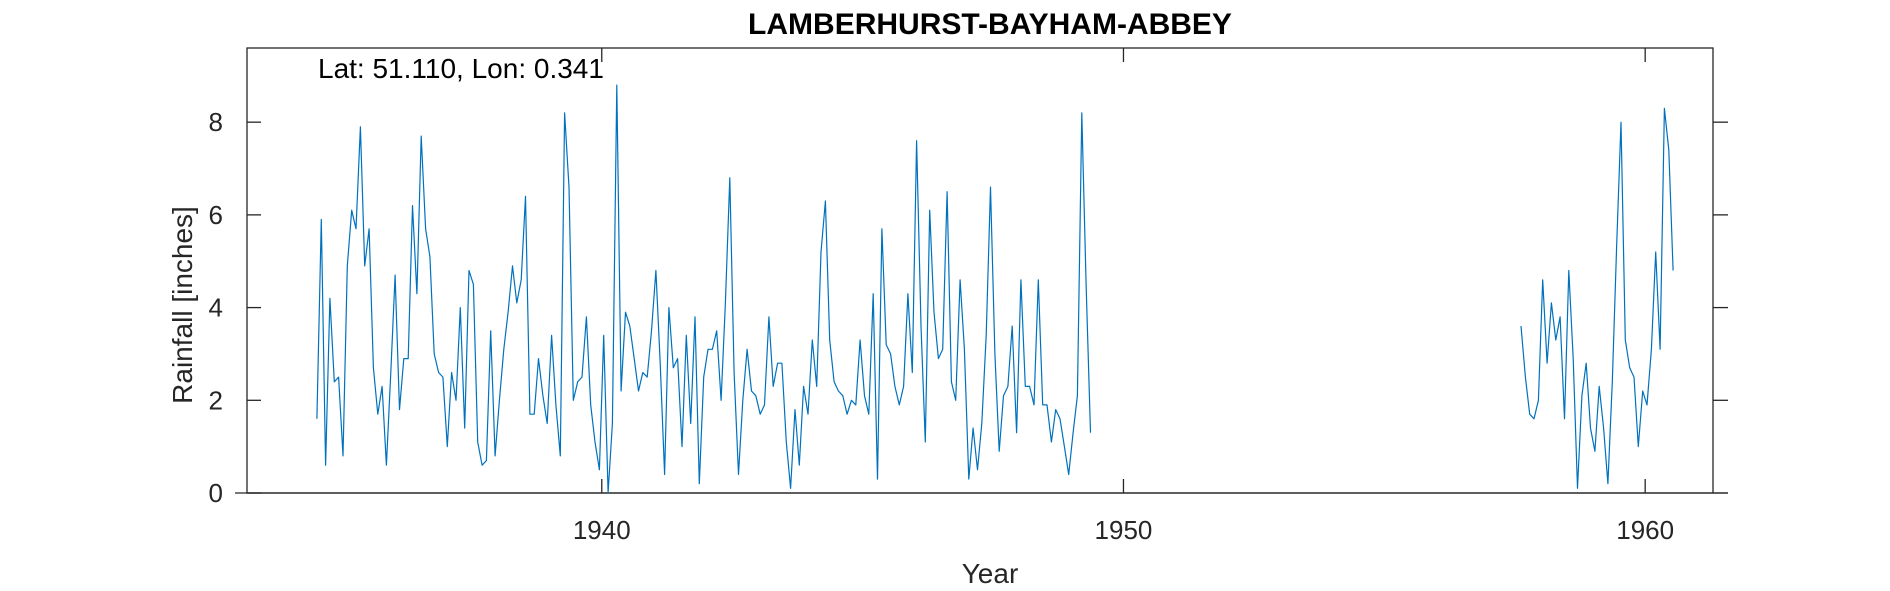  What do you see at coordinates (990, 573) in the screenshot?
I see `x-axis-label: Year` at bounding box center [990, 573].